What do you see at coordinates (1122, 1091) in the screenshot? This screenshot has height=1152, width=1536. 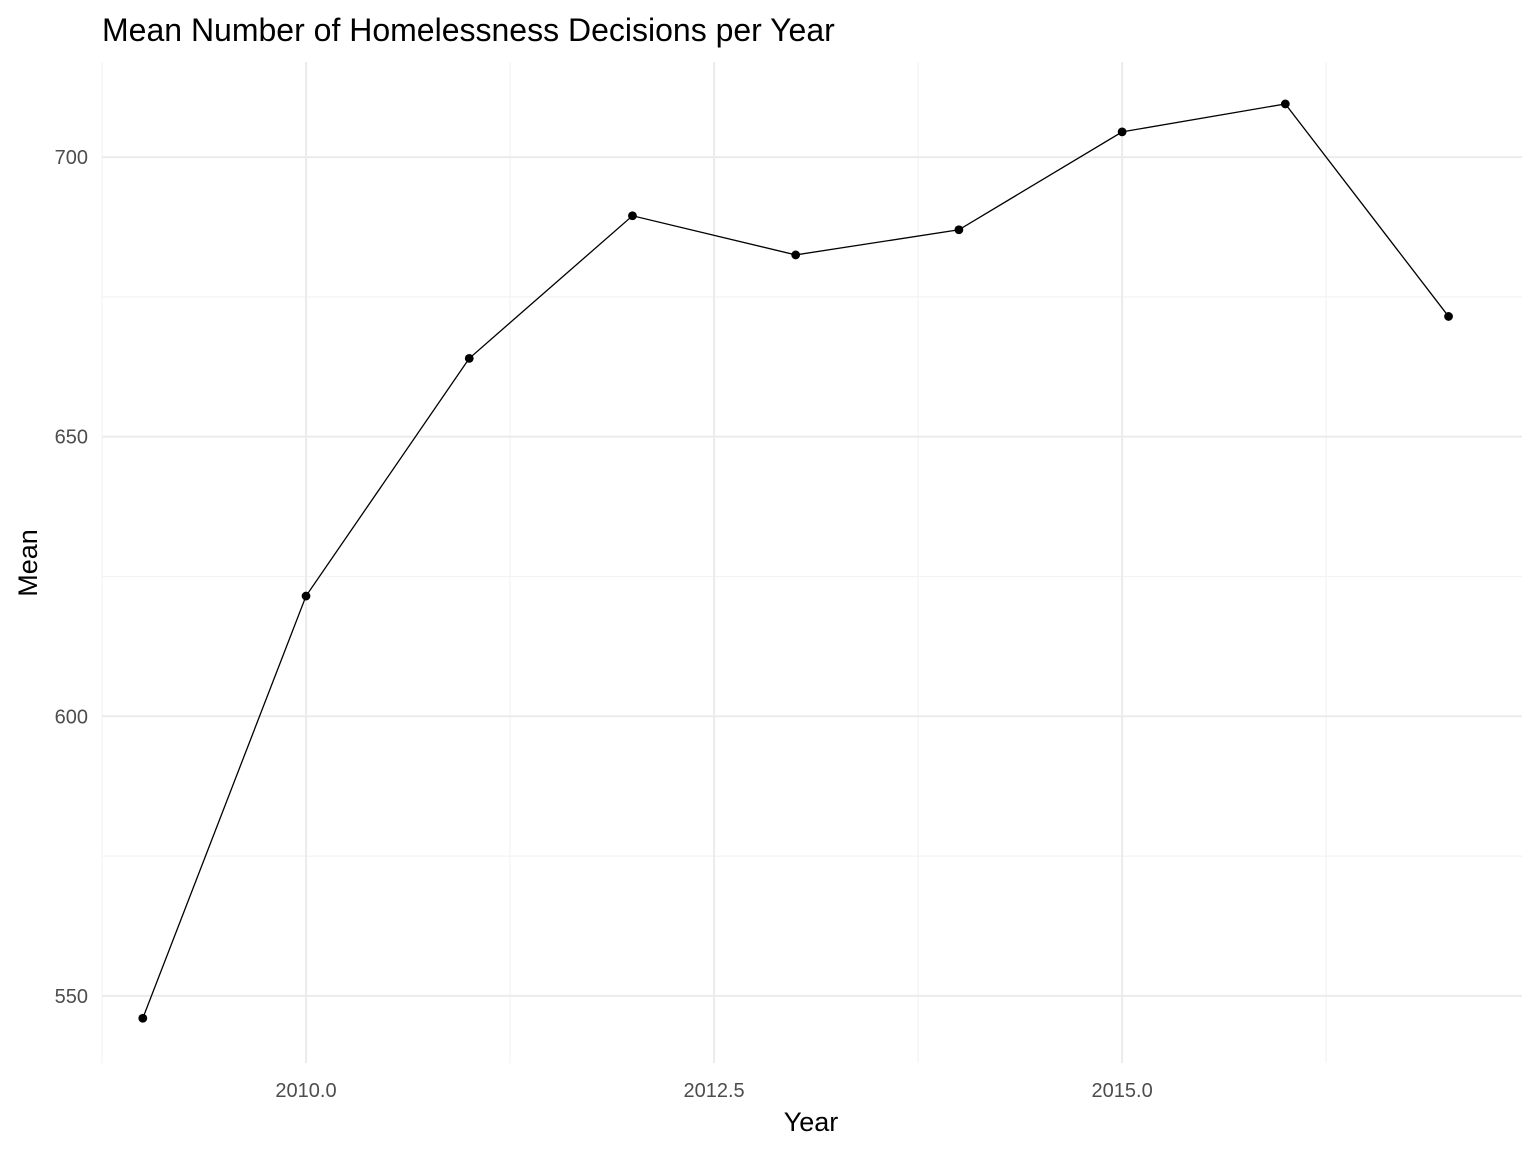 I see `x-tick-label: 2015.0` at bounding box center [1122, 1091].